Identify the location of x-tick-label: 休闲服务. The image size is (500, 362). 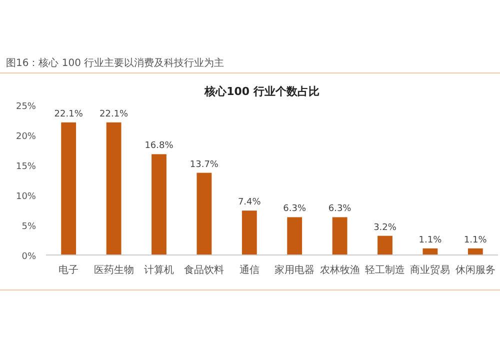
(475, 270).